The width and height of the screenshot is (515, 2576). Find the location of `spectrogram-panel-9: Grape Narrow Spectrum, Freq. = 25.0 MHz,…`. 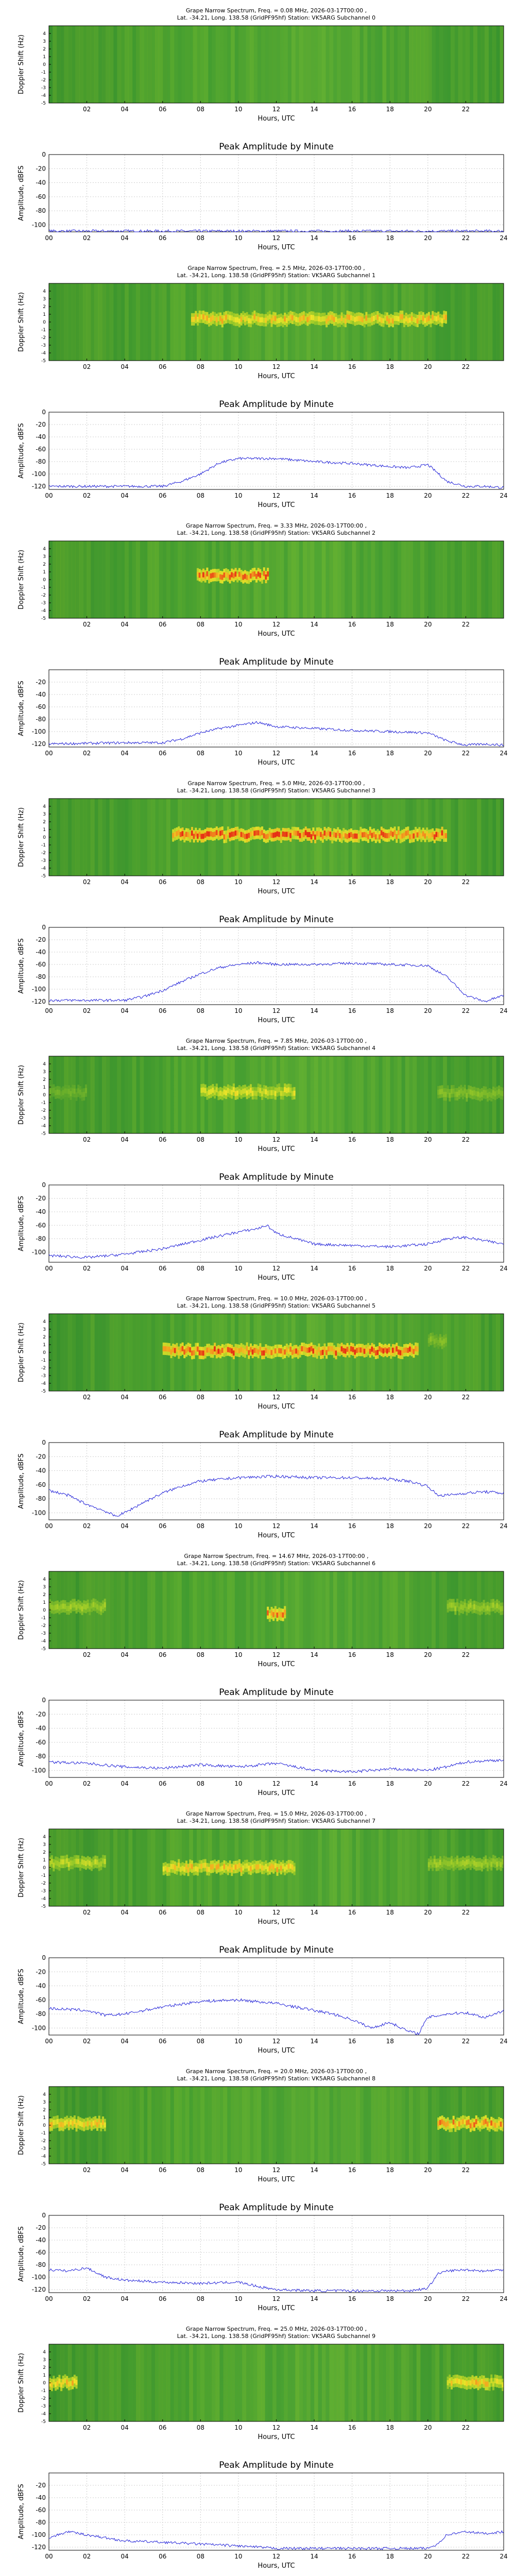

spectrogram-panel-9: Grape Narrow Spectrum, Freq. = 25.0 MHz,… is located at coordinates (261, 2383).